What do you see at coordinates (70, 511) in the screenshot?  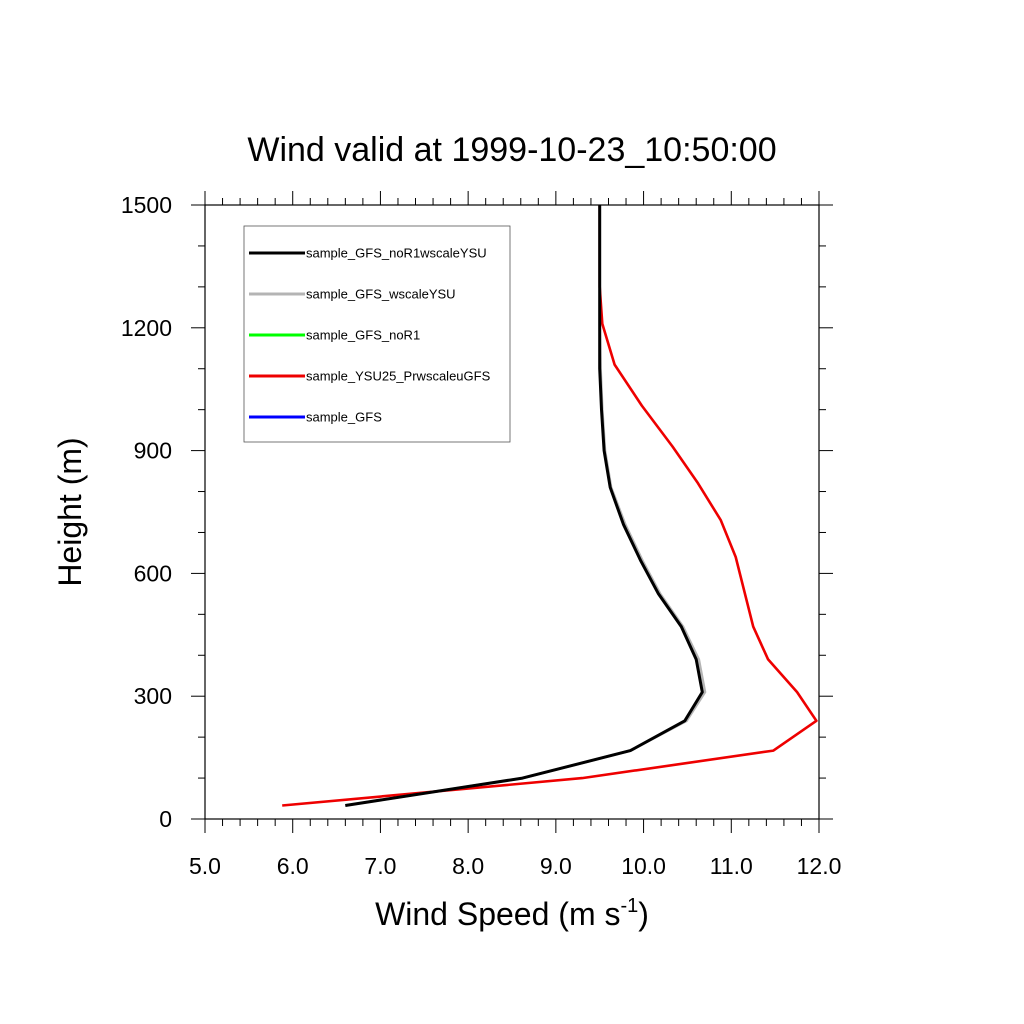 I see `y-axis-title: Height (m)` at bounding box center [70, 511].